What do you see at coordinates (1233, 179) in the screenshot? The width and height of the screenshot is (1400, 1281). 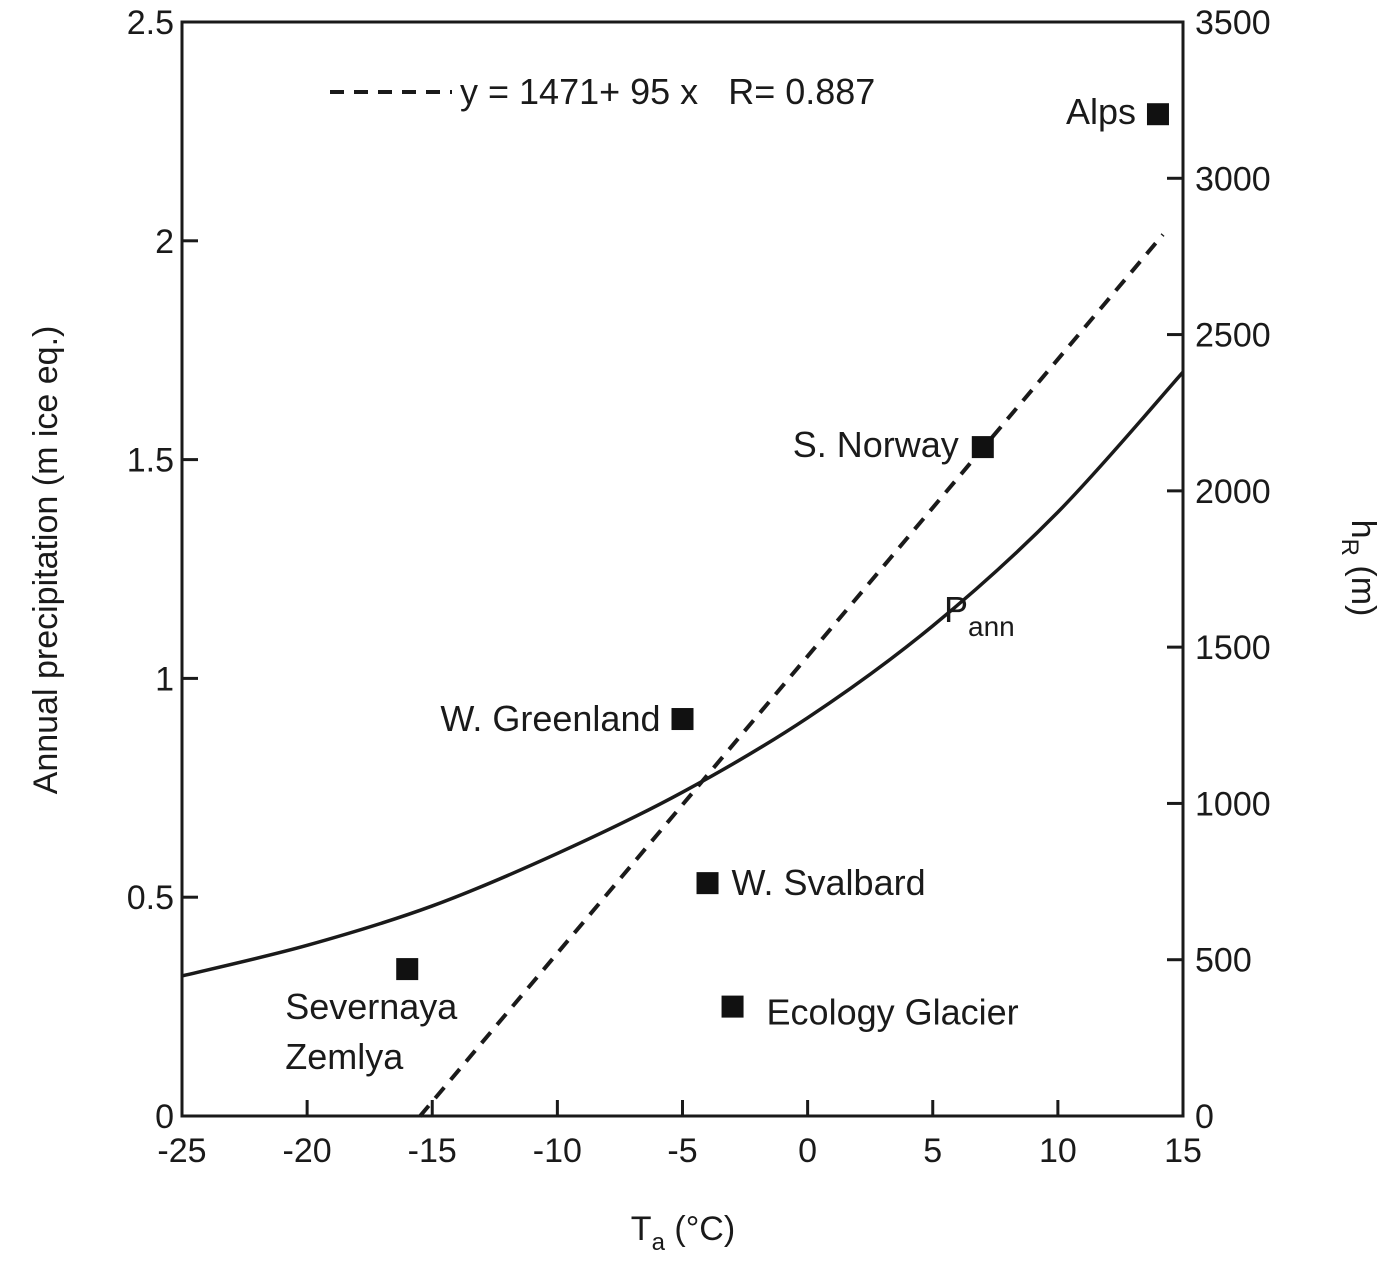 I see `y-right-tick-label: 3000` at bounding box center [1233, 179].